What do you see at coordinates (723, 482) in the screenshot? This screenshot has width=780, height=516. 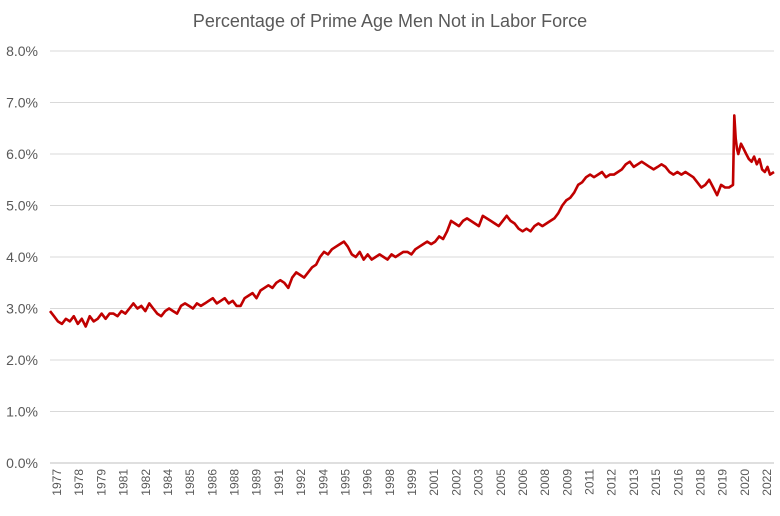 I see `x-tick-label: 2019` at bounding box center [723, 482].